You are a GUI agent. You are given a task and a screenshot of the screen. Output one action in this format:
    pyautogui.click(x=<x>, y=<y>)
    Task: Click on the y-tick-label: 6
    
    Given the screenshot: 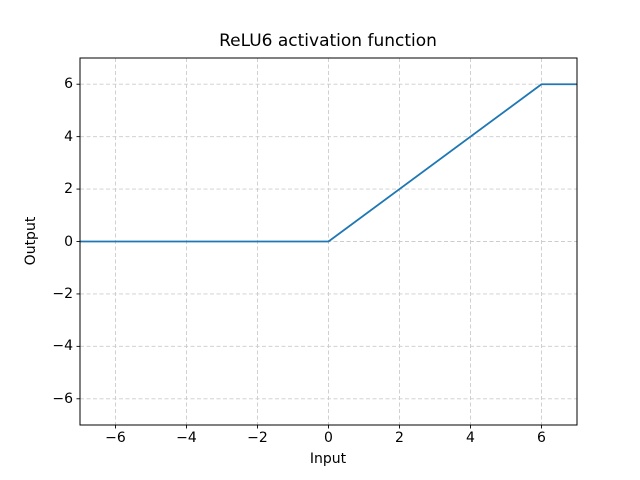 What is the action you would take?
    pyautogui.click(x=68, y=84)
    